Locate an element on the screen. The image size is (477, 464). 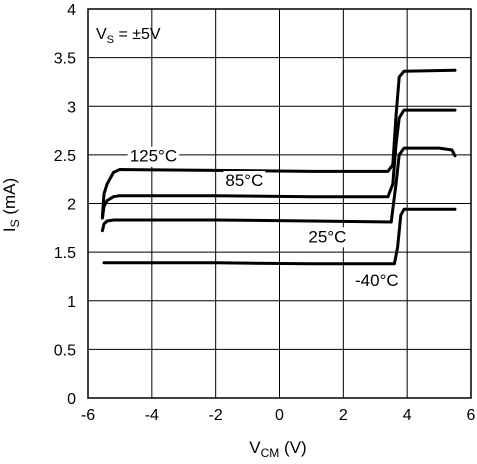
y-axis-label-unit: (mA) is located at coordinates (9, 199).